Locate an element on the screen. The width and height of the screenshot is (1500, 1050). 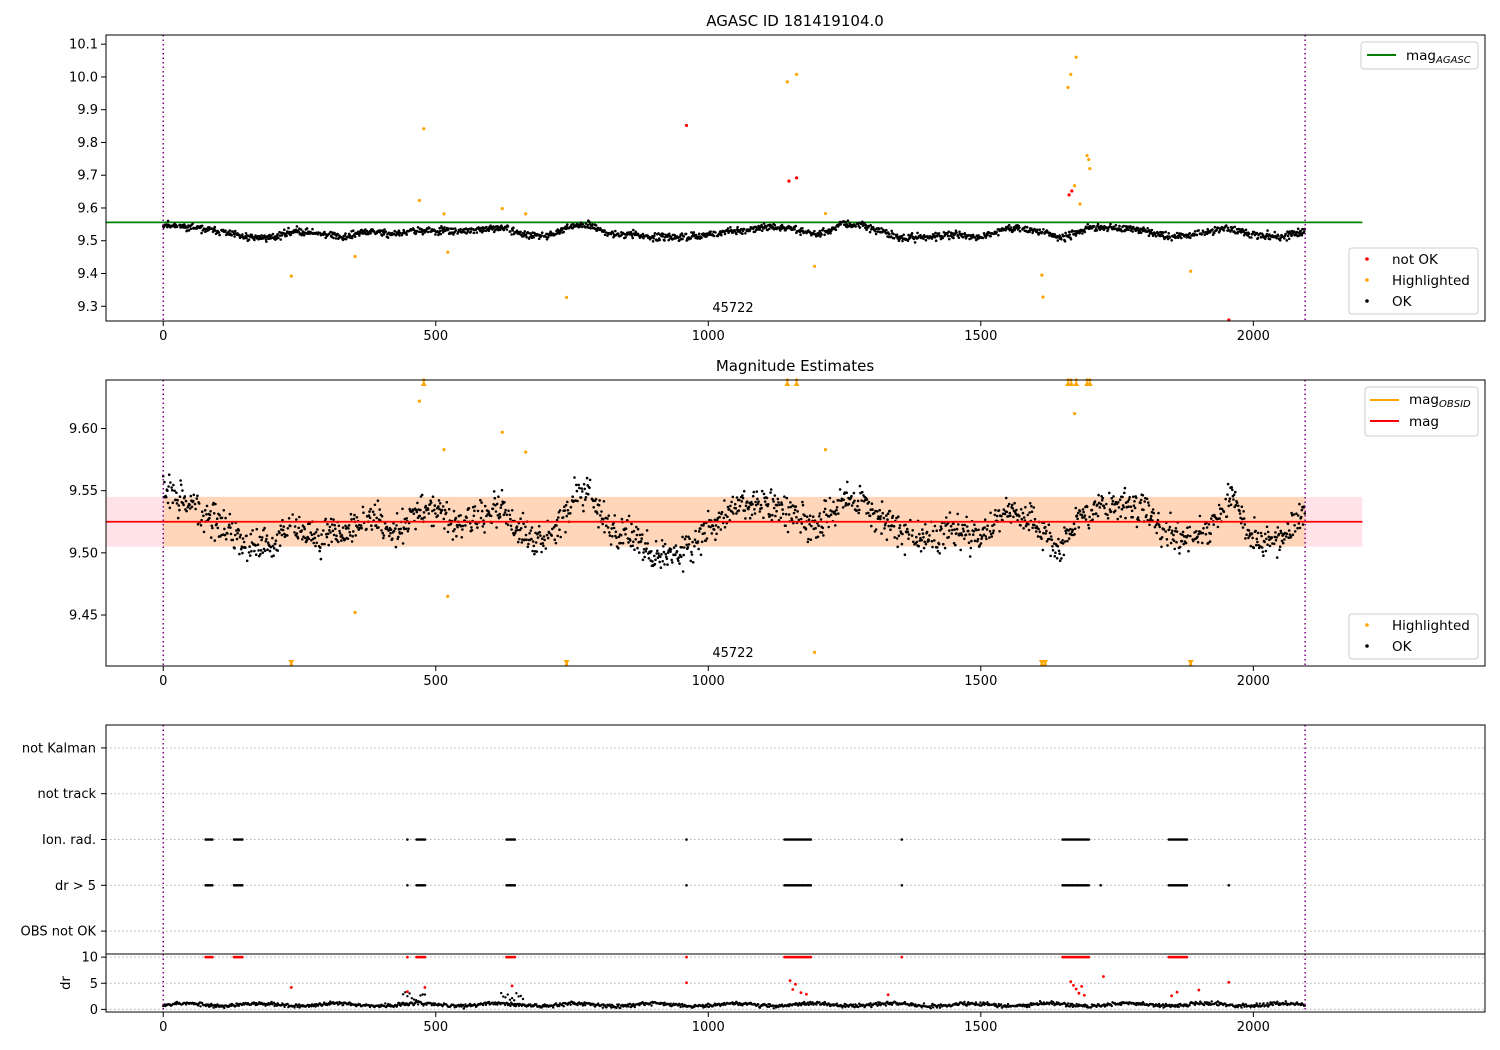
y-tick-label: 10.0 is located at coordinates (83, 77).